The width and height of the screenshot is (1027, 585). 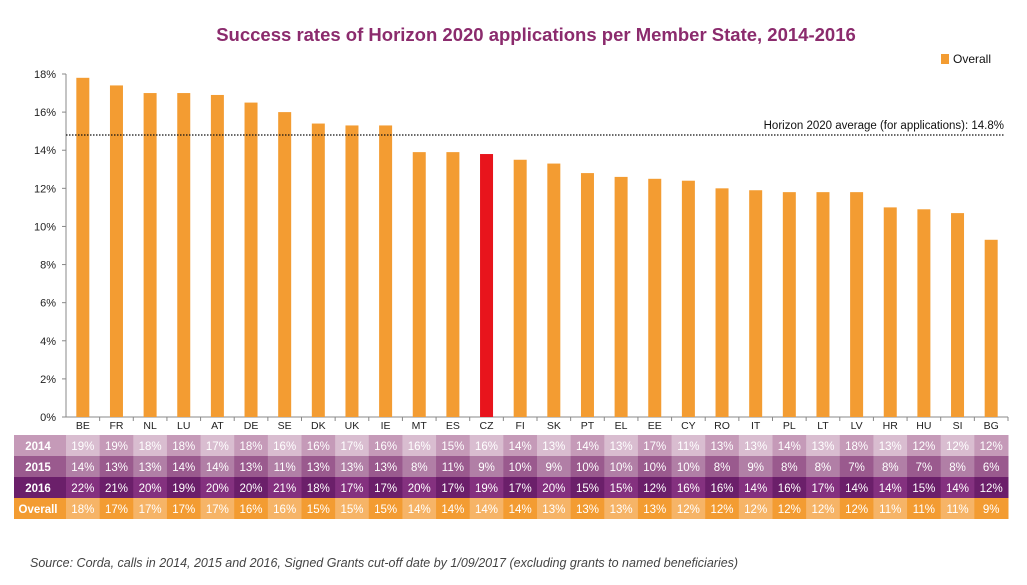 What do you see at coordinates (184, 255) in the screenshot?
I see `bar-lu` at bounding box center [184, 255].